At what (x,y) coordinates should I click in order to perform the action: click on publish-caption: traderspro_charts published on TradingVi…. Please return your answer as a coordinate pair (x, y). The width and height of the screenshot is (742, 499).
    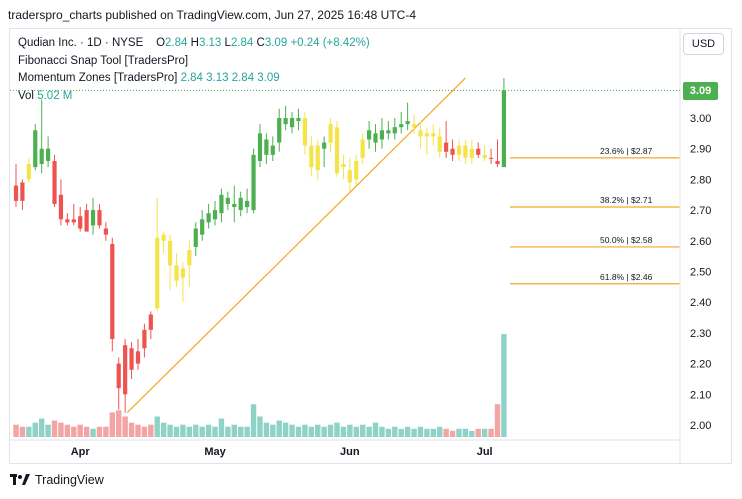
    Looking at the image, I should click on (212, 15).